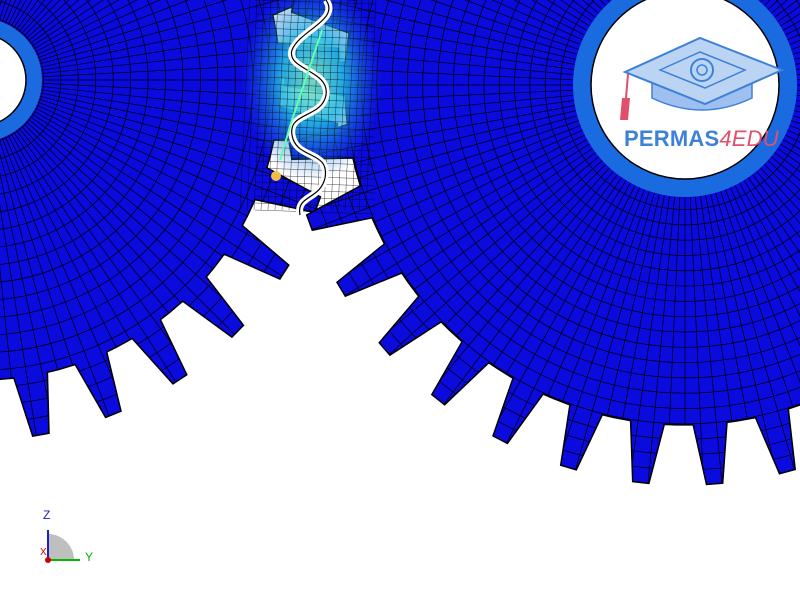  I want to click on contact-gap-edge, so click(310, 108).